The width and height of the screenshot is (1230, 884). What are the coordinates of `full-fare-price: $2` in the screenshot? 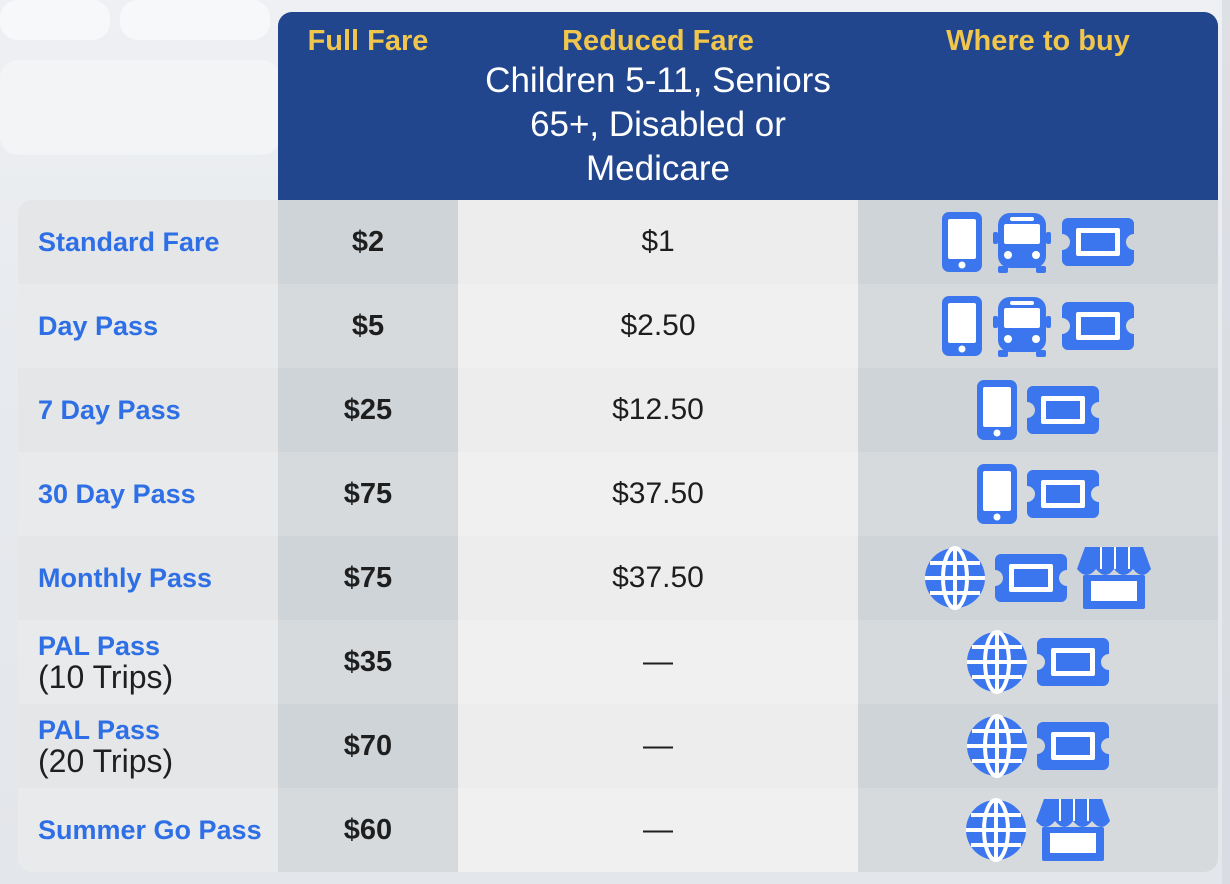 It's located at (368, 241).